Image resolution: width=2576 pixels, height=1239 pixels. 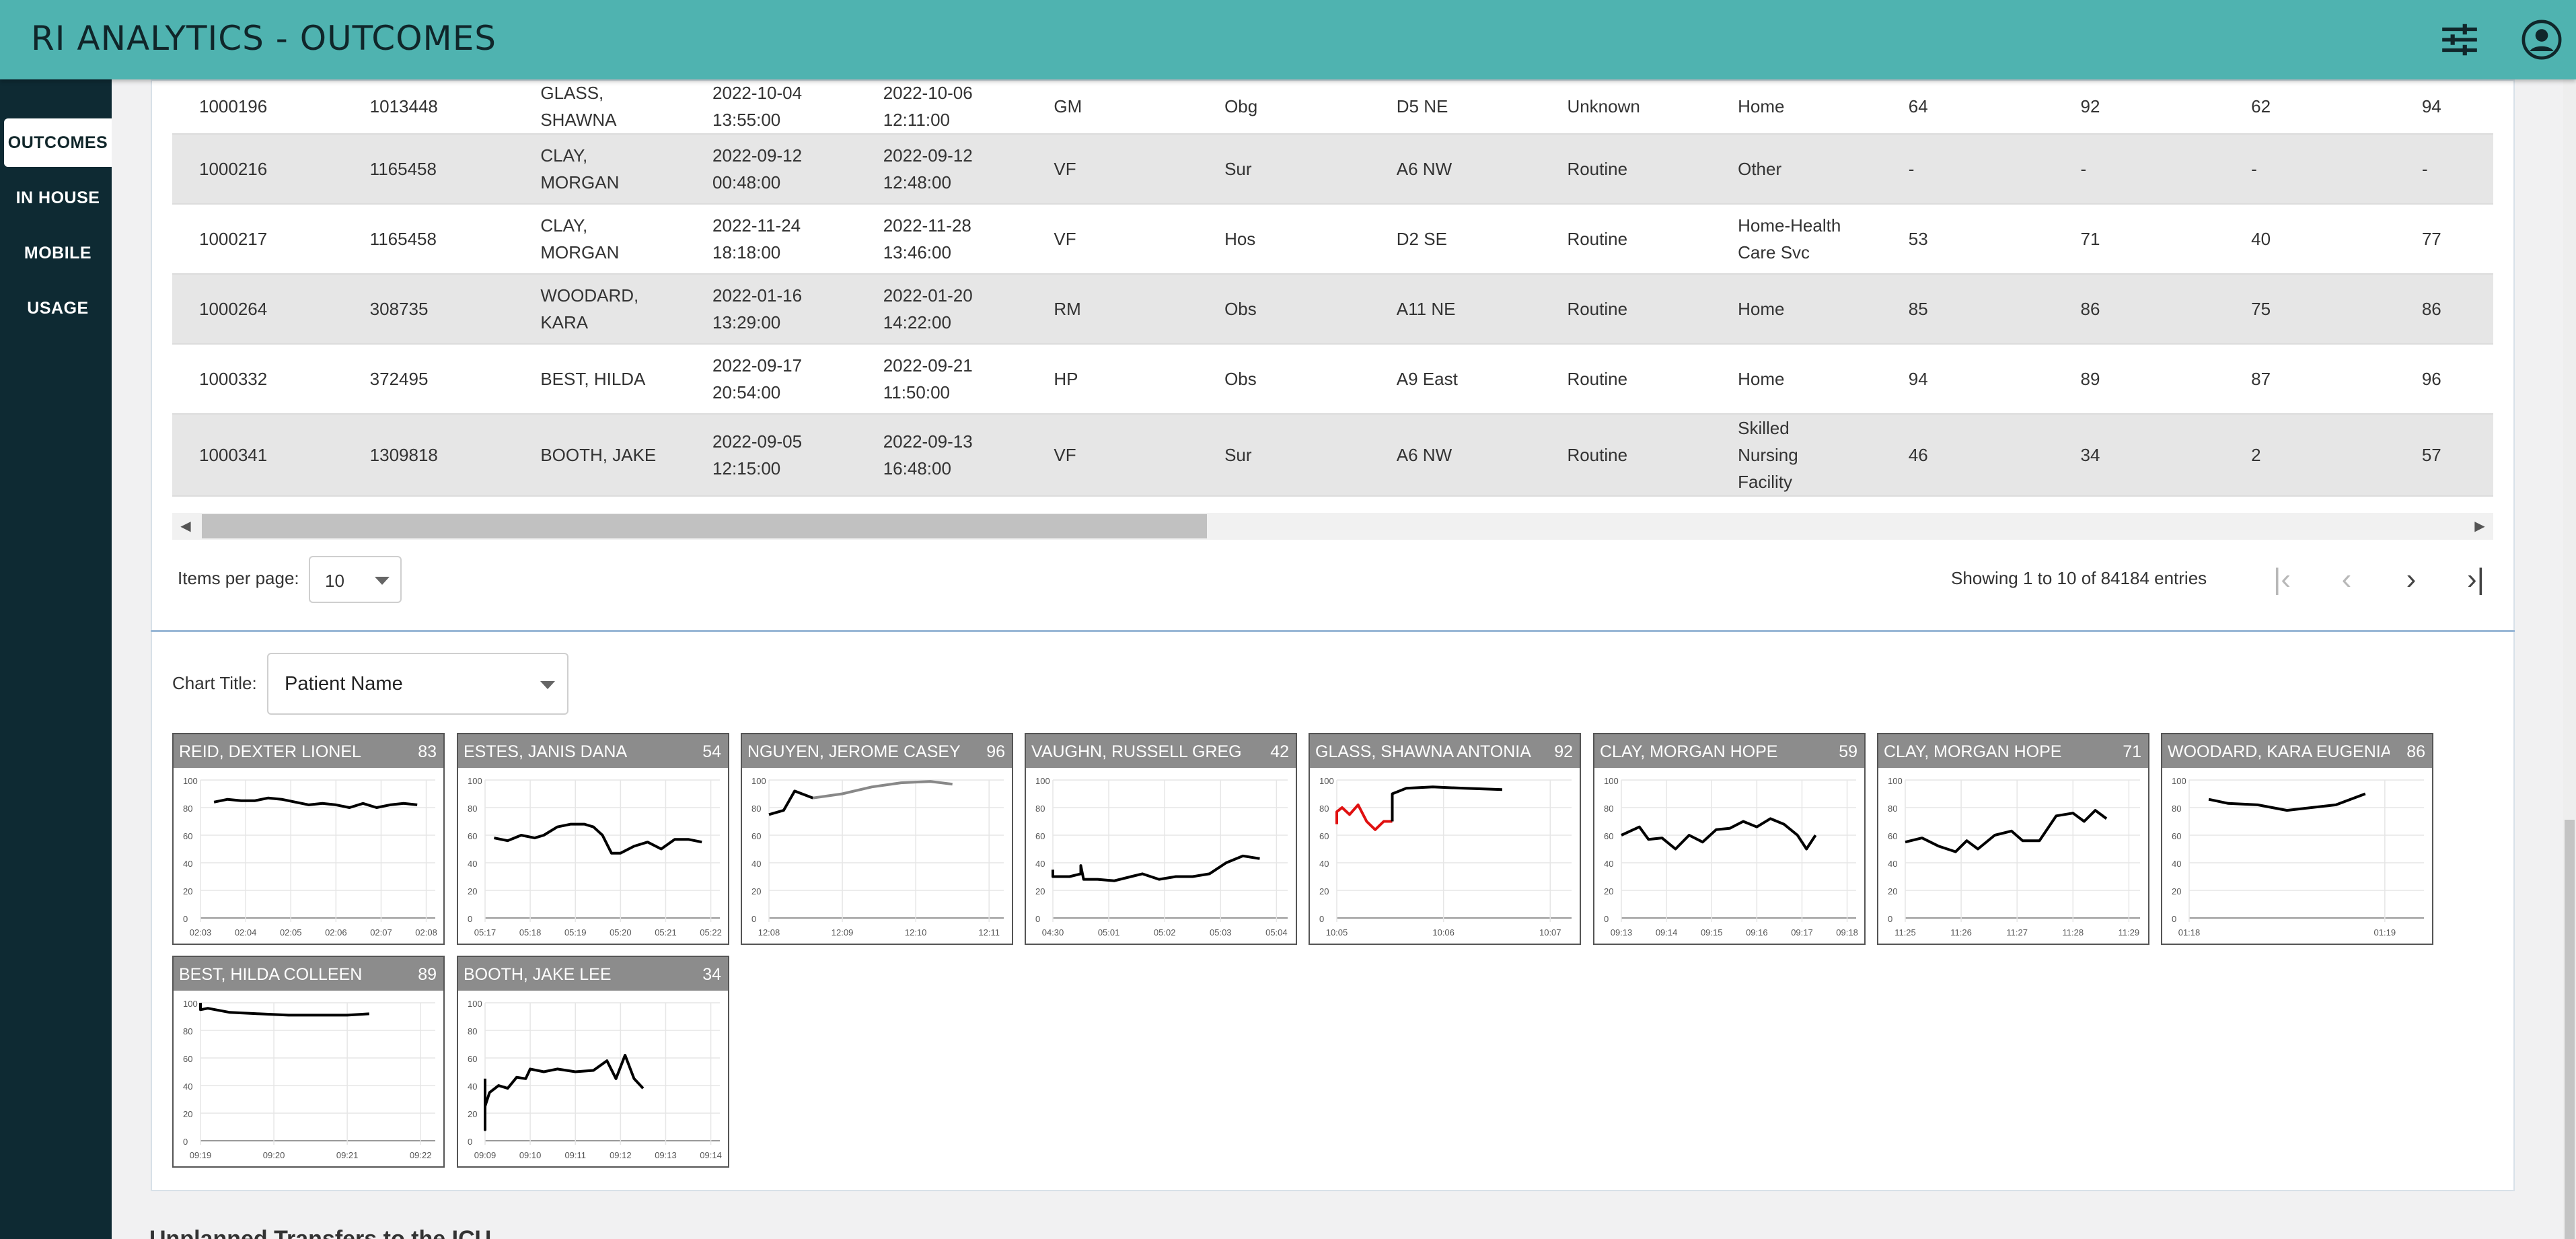 What do you see at coordinates (2282, 579) in the screenshot?
I see `first-page-button: |‹` at bounding box center [2282, 579].